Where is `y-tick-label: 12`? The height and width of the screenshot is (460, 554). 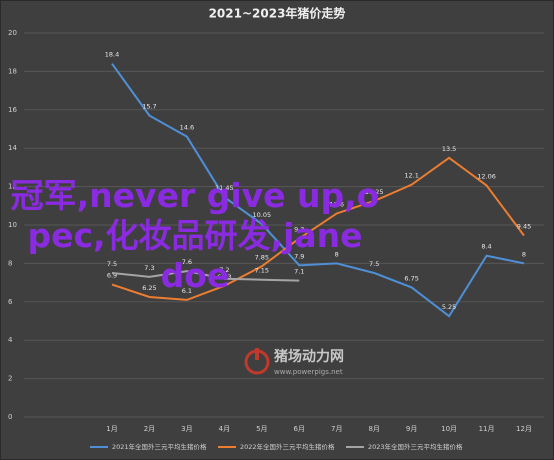
y-tick-label: 12 is located at coordinates (12, 187).